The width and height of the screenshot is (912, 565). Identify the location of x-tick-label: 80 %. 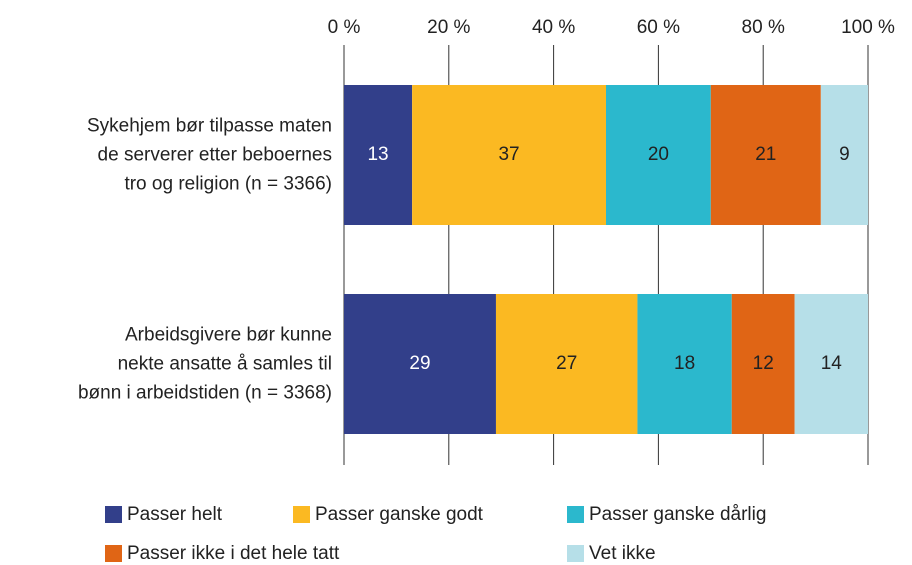
(763, 27).